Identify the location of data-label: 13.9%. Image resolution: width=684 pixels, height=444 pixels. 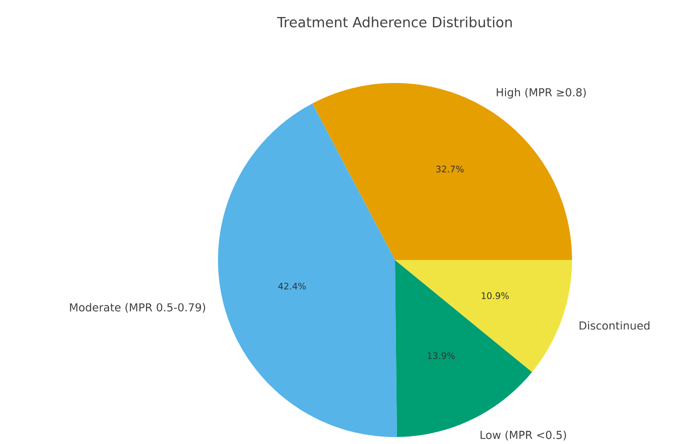
(441, 356).